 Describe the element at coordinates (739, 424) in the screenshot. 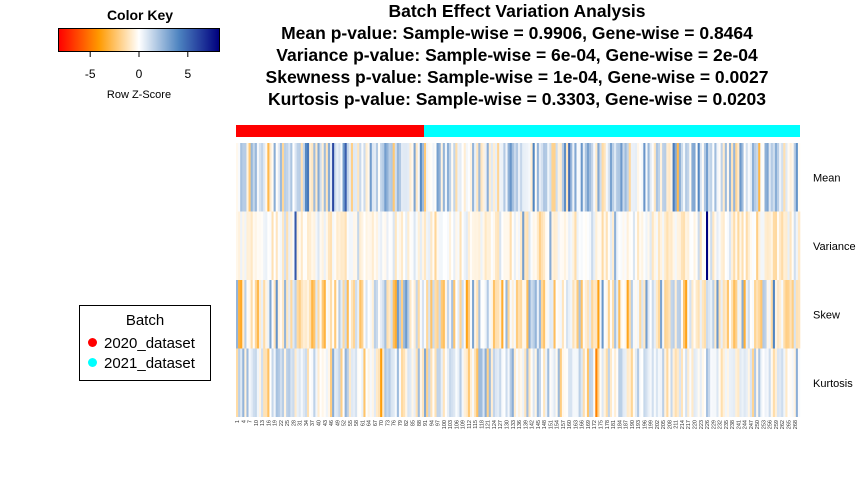

I see `column-tick-label: 241` at that location.